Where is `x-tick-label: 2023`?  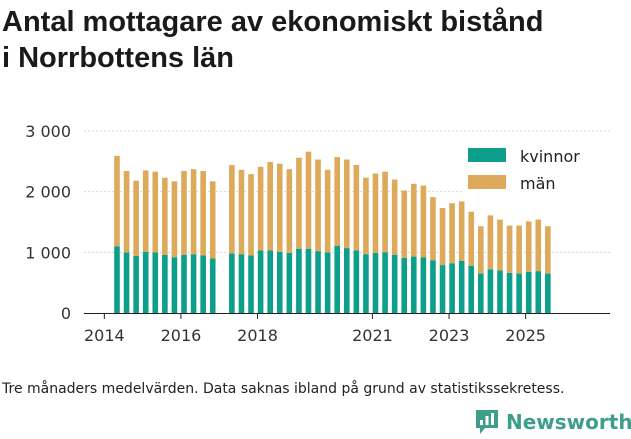 x-tick-label: 2023 is located at coordinates (449, 335).